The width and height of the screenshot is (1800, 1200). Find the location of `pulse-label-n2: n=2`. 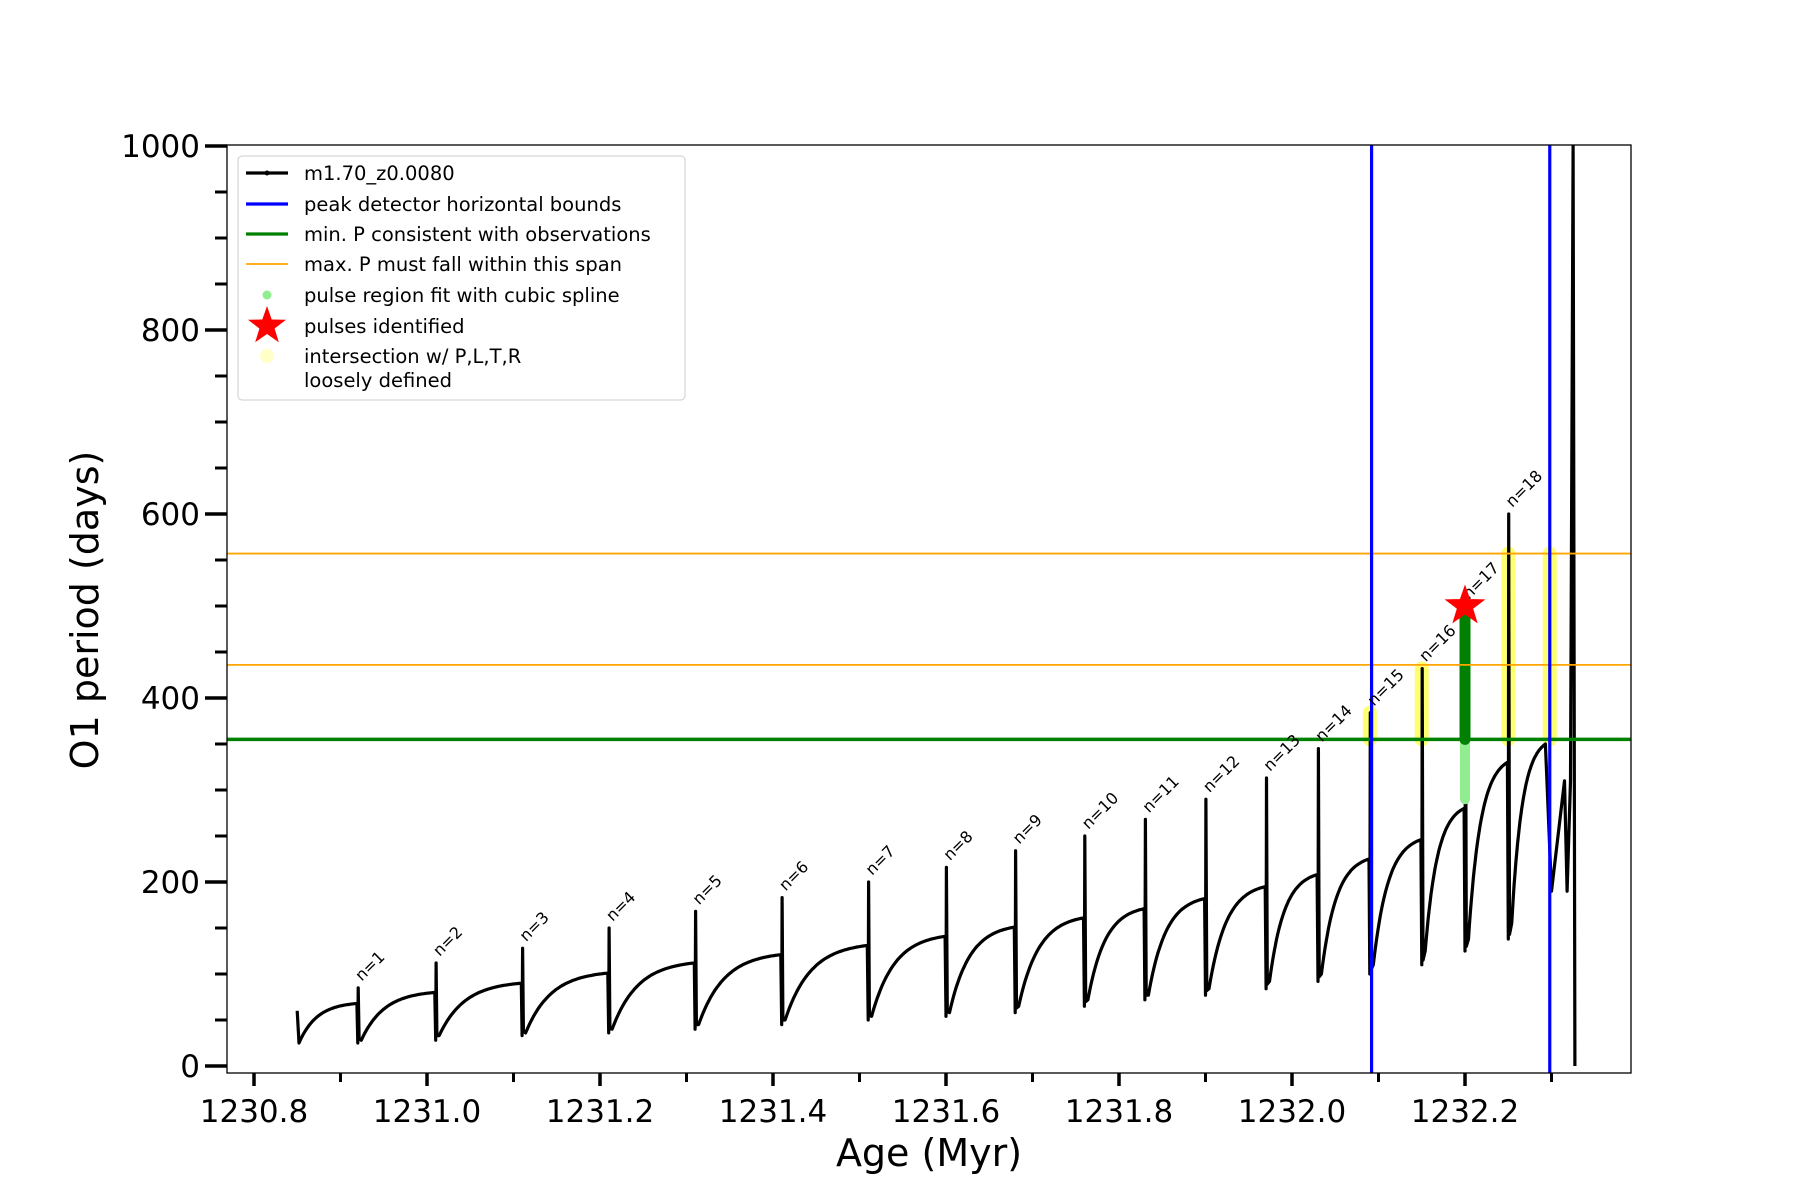

pulse-label-n2: n=2 is located at coordinates (447, 940).